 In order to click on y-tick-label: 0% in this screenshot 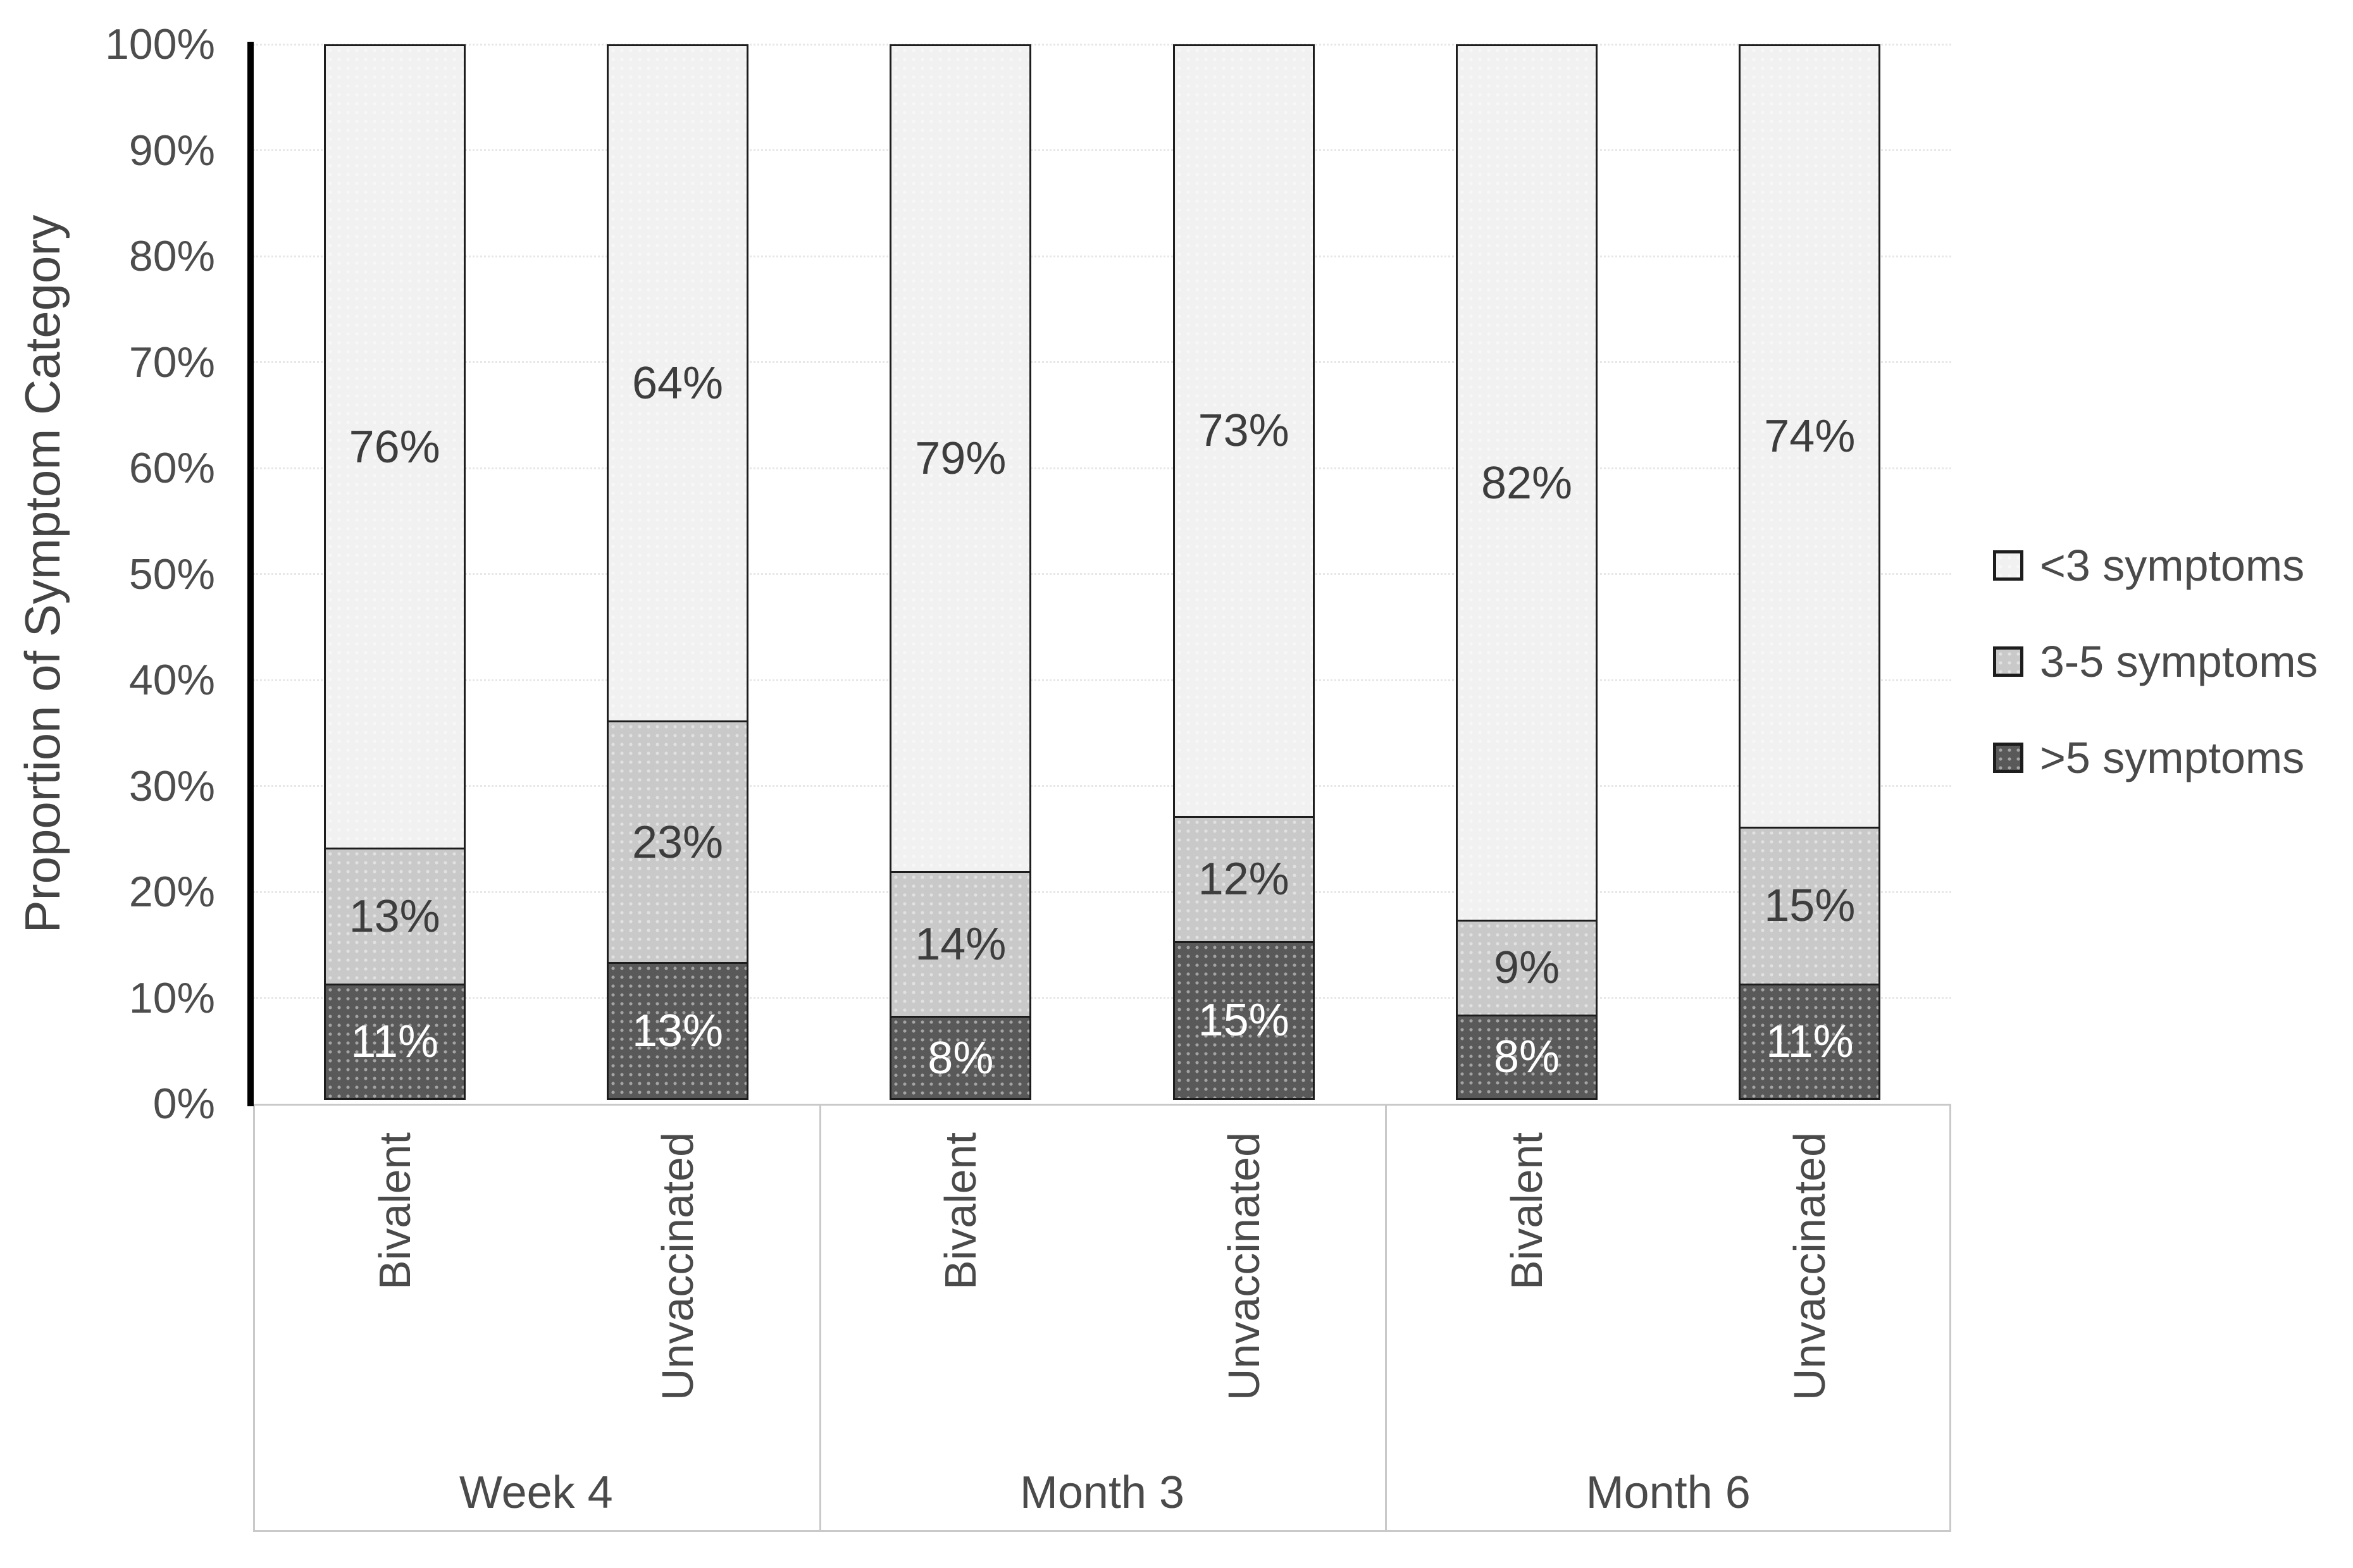, I will do `click(183, 1104)`.